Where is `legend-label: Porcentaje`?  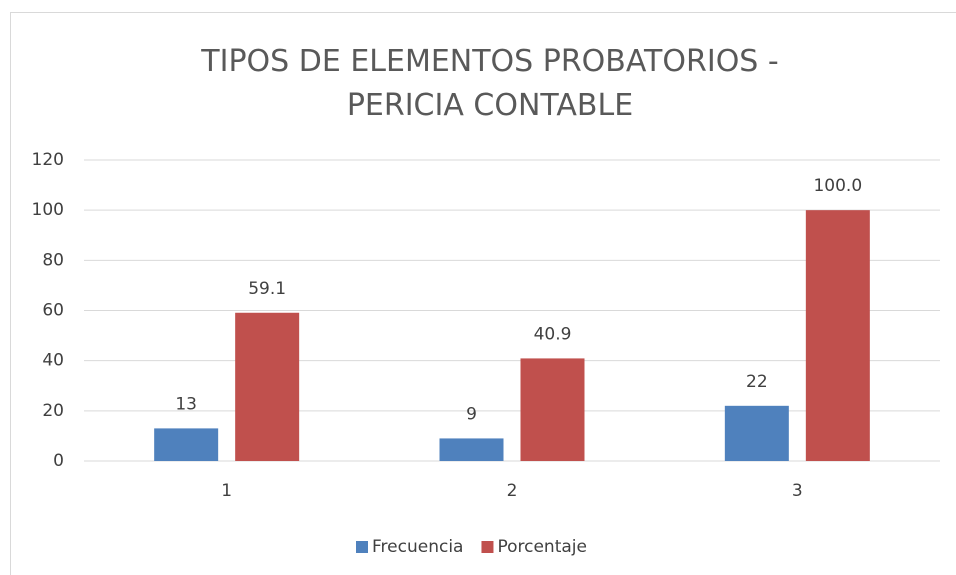 legend-label: Porcentaje is located at coordinates (542, 547).